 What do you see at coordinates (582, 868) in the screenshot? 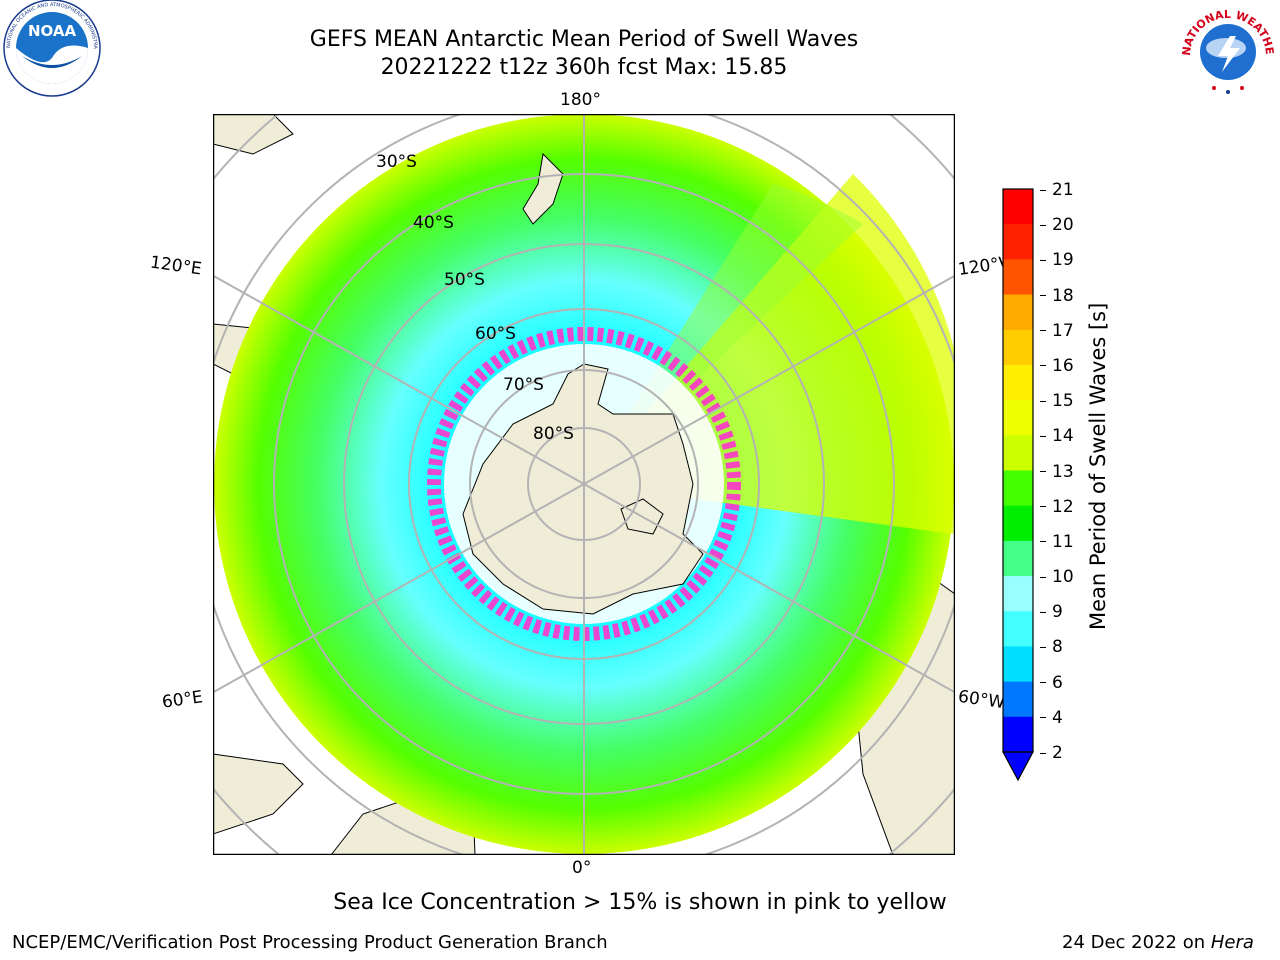
I see `lon-label-0: 0°` at bounding box center [582, 868].